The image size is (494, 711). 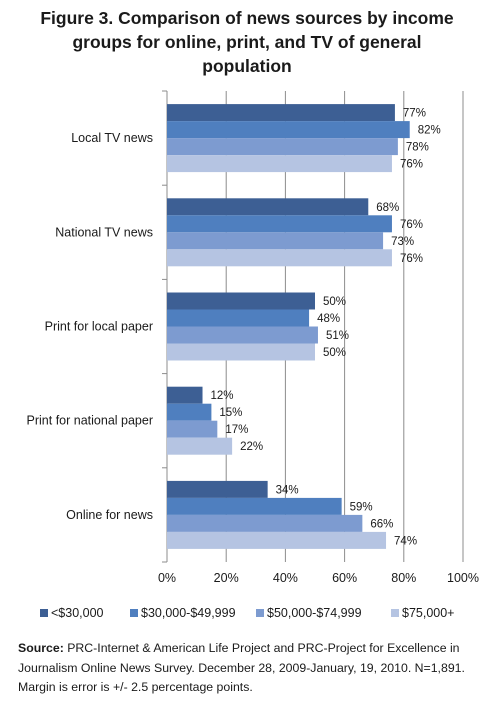 What do you see at coordinates (361, 507) in the screenshot?
I see `data-label: 59%` at bounding box center [361, 507].